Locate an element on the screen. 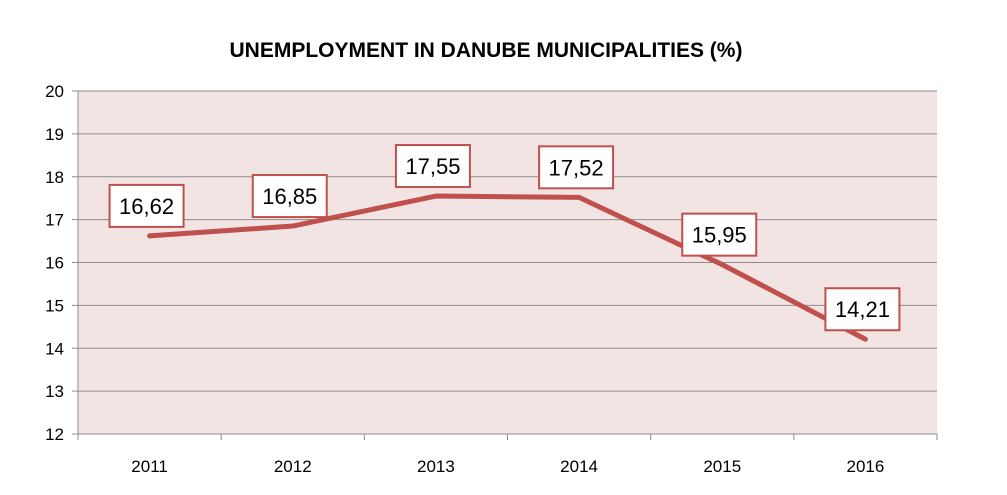  data-label-box-2015 is located at coordinates (719, 234).